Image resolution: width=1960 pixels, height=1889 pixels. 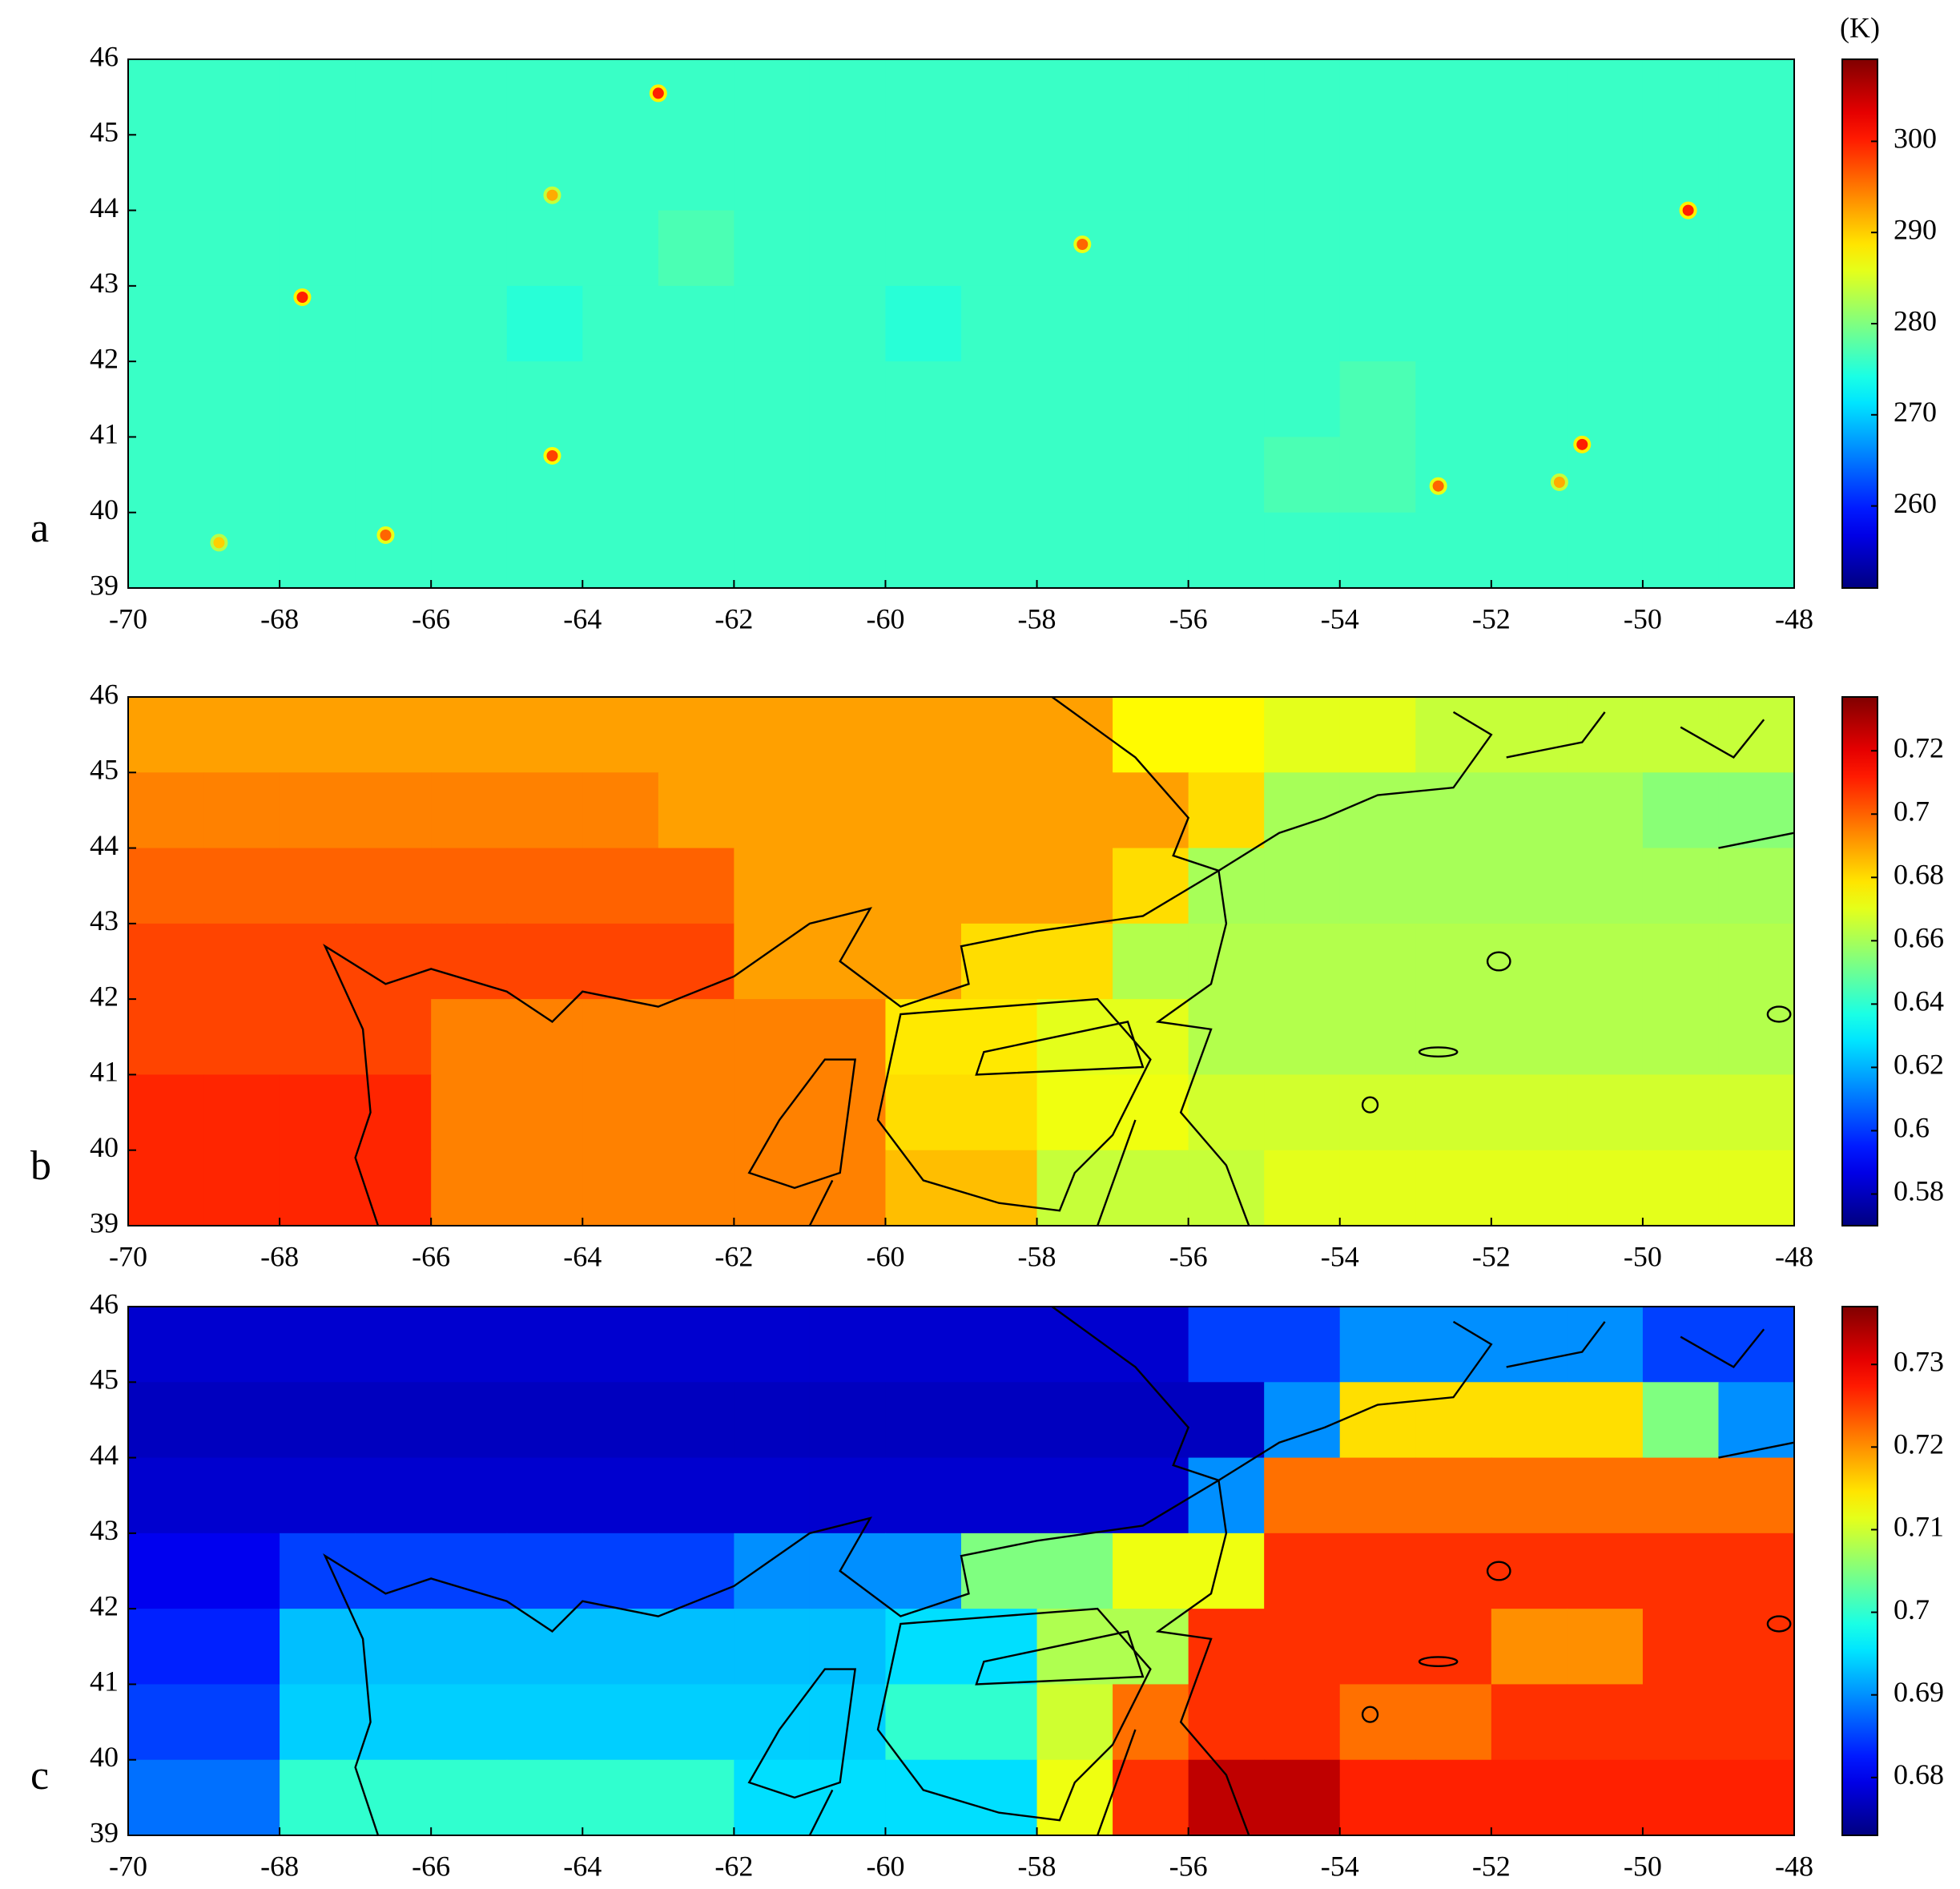 I want to click on colorbar-tick-label: 0.66, so click(x=1919, y=938).